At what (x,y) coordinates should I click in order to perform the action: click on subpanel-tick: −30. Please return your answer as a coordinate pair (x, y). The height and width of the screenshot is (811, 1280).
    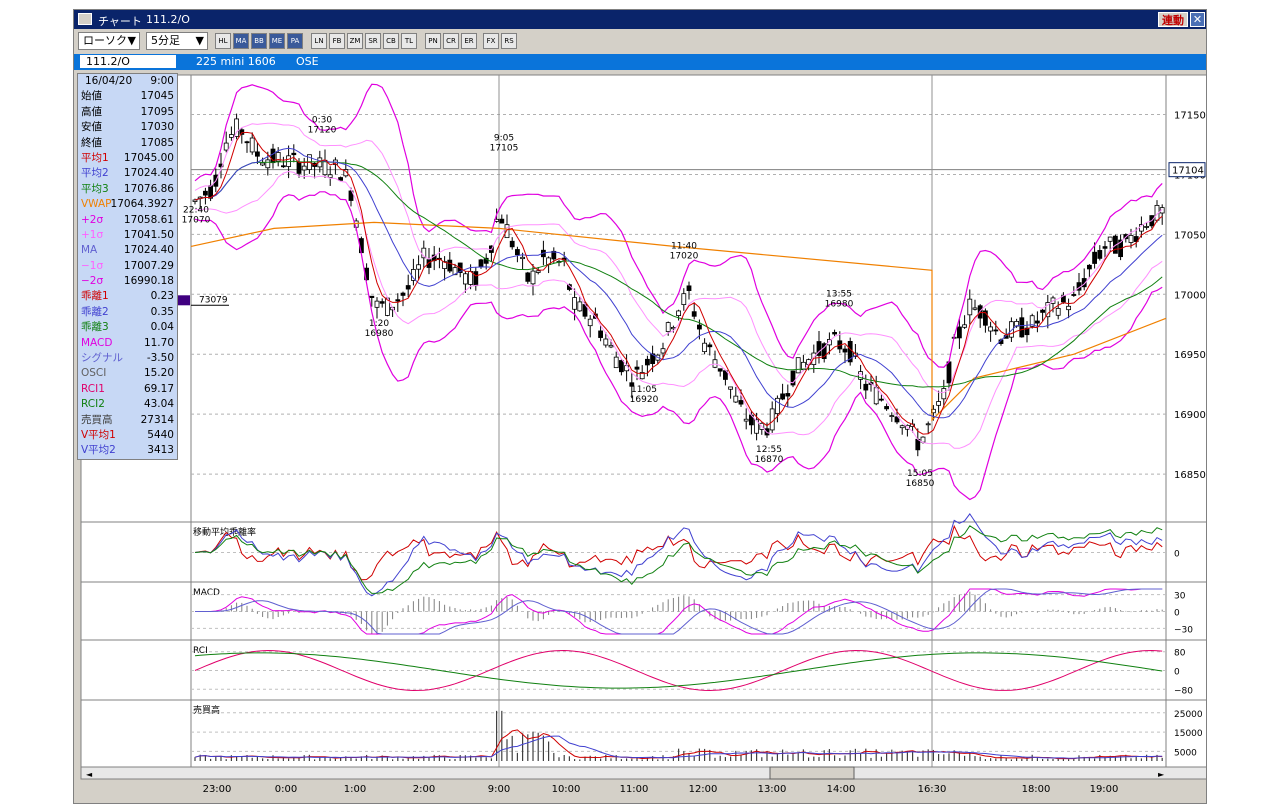
    Looking at the image, I should click on (1183, 630).